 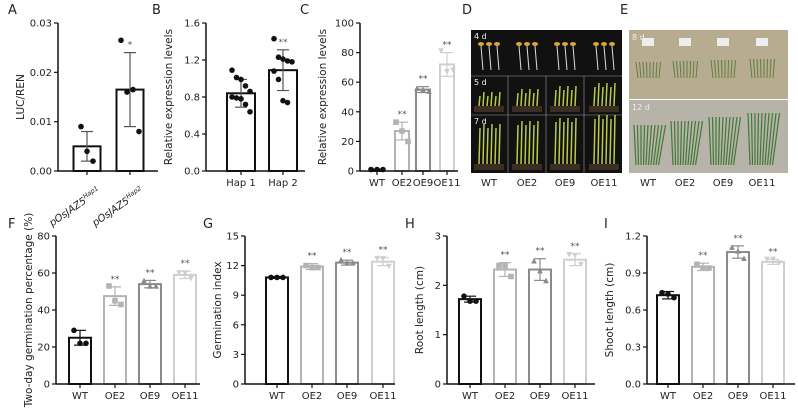 What do you see at coordinates (323, 97) in the screenshot?
I see `y-axis-label: Relative expression levels` at bounding box center [323, 97].